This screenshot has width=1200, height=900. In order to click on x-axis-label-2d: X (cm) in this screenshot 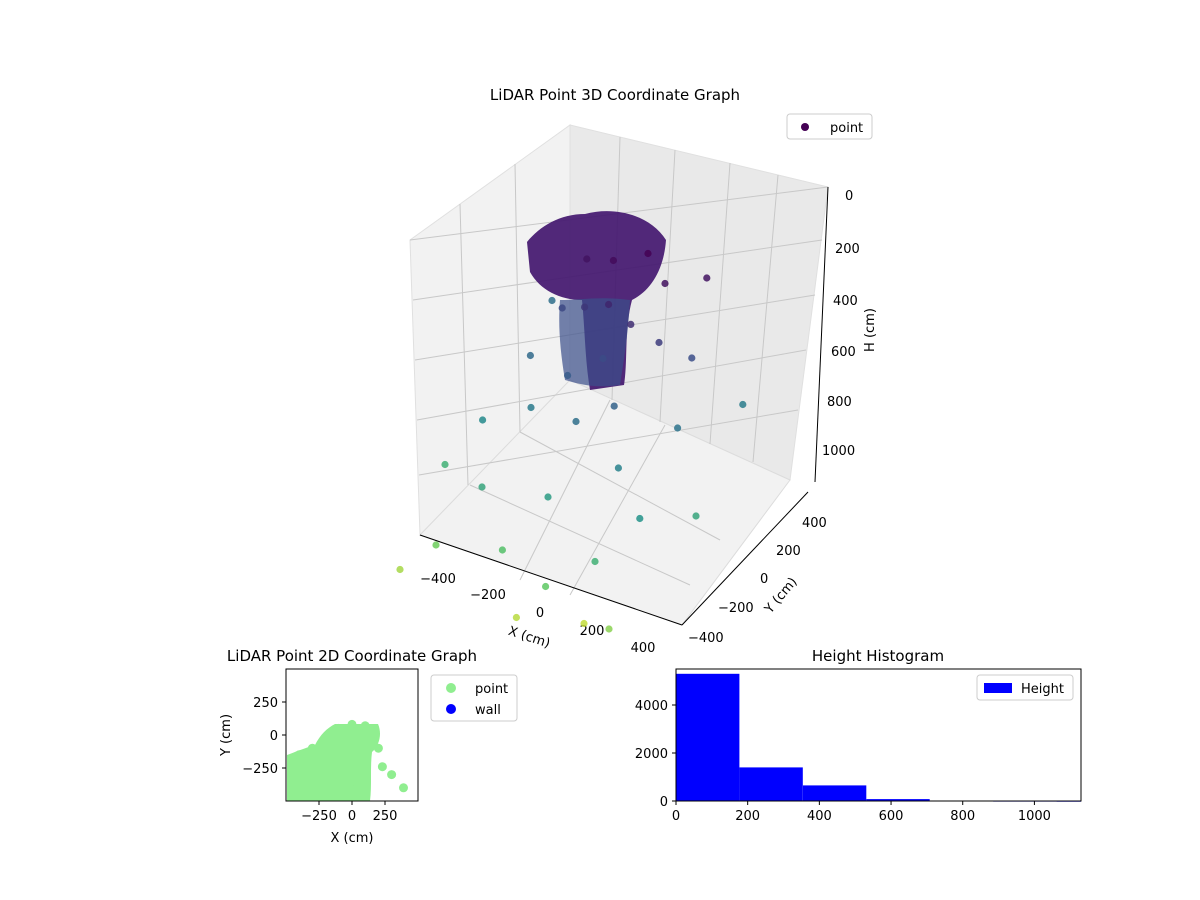, I will do `click(352, 838)`.